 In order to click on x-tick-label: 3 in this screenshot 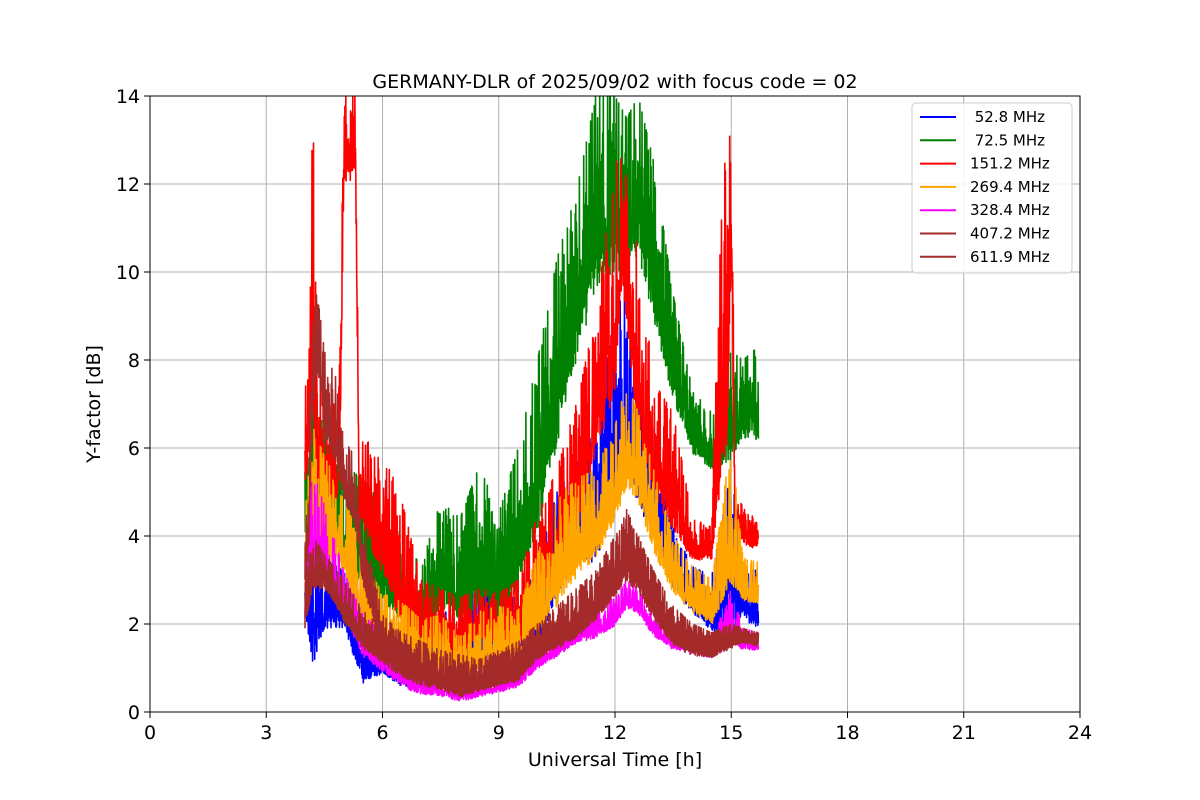, I will do `click(266, 733)`.